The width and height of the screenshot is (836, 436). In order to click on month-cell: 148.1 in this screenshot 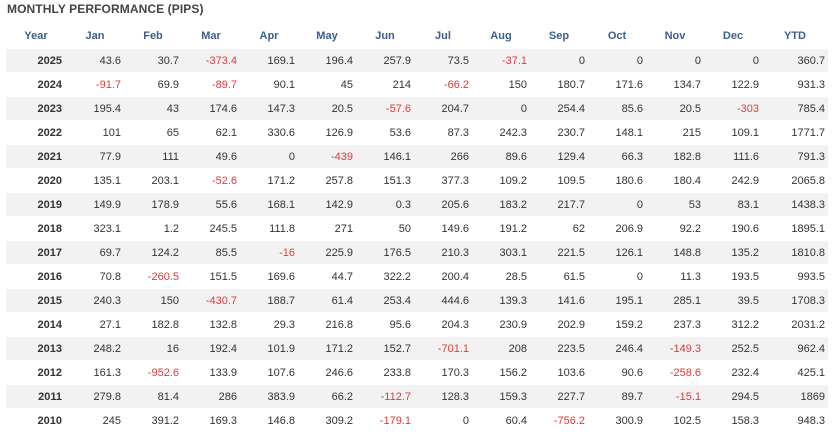, I will do `click(617, 132)`.